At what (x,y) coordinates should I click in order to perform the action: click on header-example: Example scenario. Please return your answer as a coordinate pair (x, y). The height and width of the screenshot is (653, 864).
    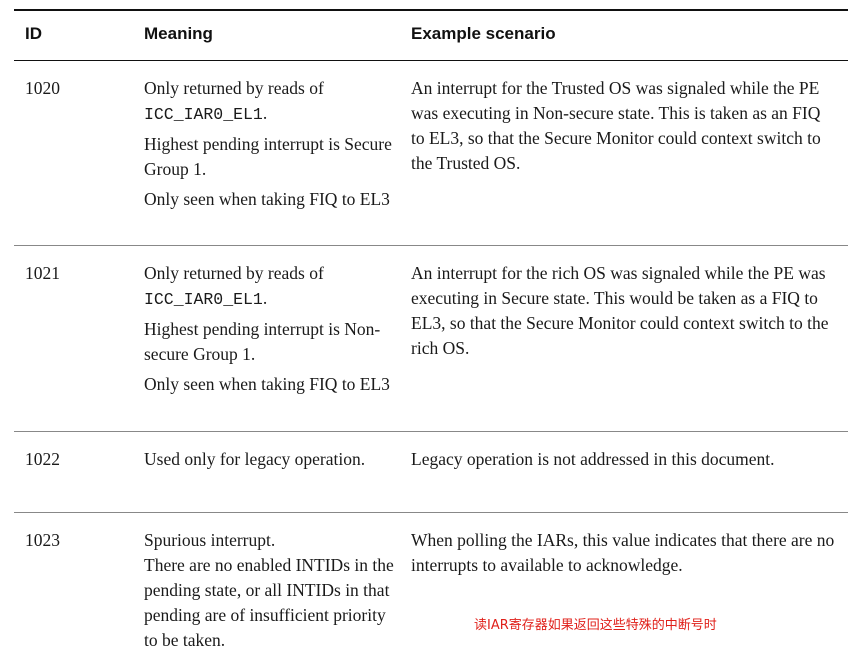
    Looking at the image, I should click on (483, 33).